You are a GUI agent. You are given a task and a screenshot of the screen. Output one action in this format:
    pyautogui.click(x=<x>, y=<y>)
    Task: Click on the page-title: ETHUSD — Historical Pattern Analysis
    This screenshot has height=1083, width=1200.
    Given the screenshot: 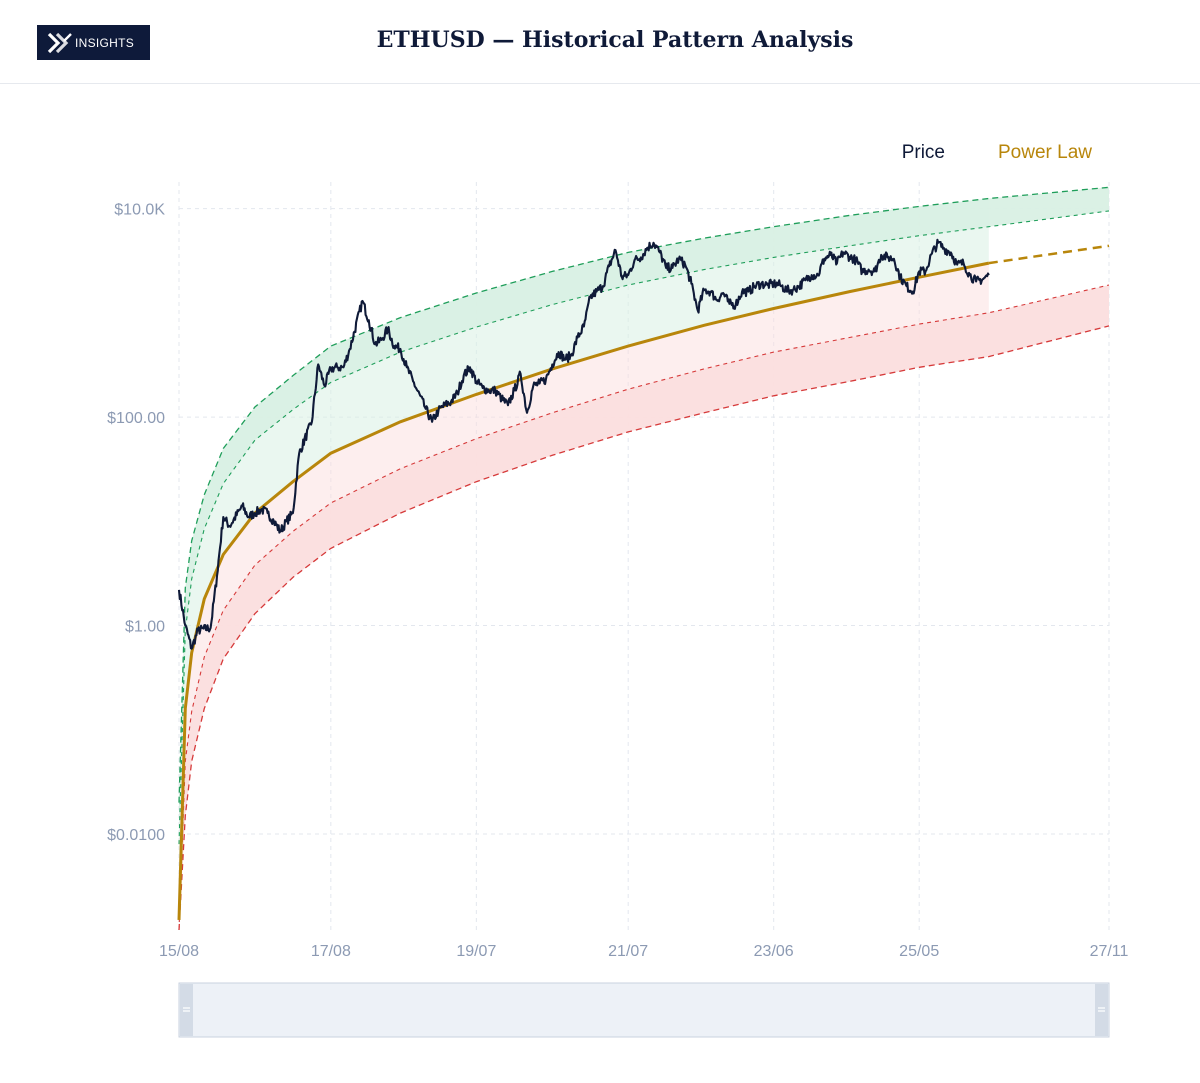 What is the action you would take?
    pyautogui.click(x=615, y=40)
    